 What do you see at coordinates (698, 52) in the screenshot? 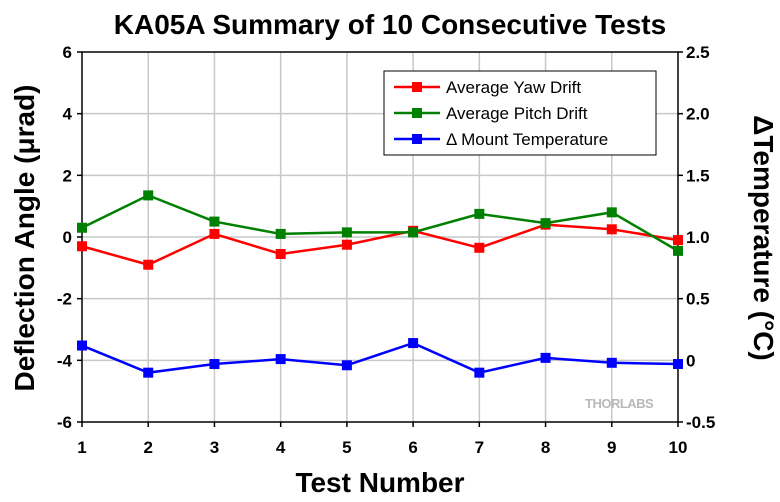
I see `y2-tick-label: 2.5` at bounding box center [698, 52].